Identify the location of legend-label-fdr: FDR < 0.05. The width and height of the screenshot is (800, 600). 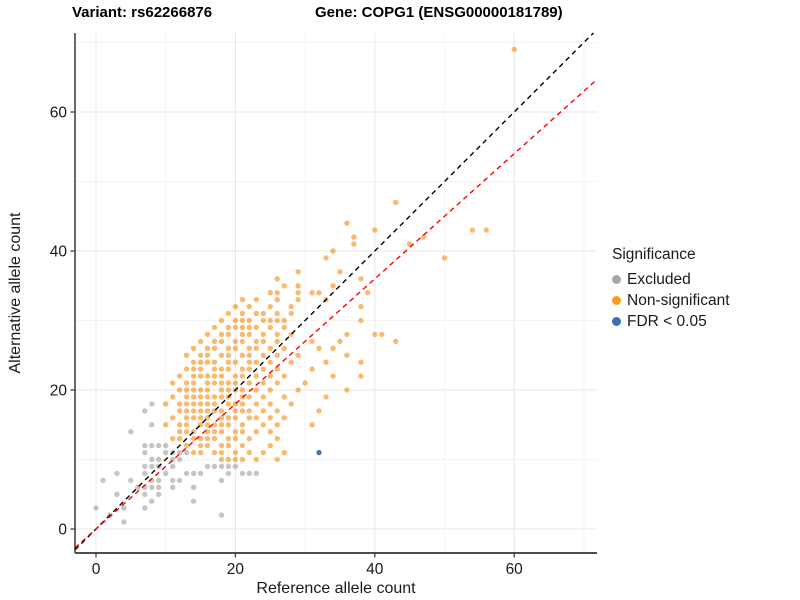
(667, 321).